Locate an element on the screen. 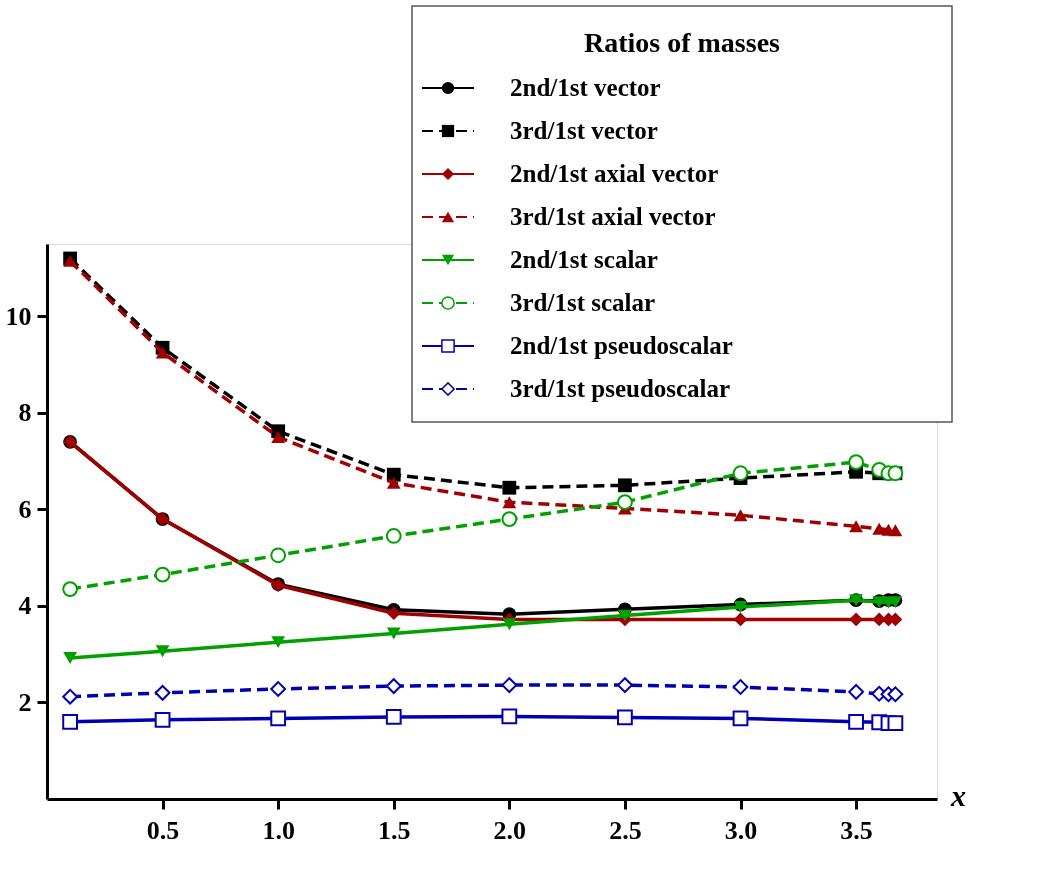 The height and width of the screenshot is (877, 1043). x-tick-label: 2.5 is located at coordinates (625, 830).